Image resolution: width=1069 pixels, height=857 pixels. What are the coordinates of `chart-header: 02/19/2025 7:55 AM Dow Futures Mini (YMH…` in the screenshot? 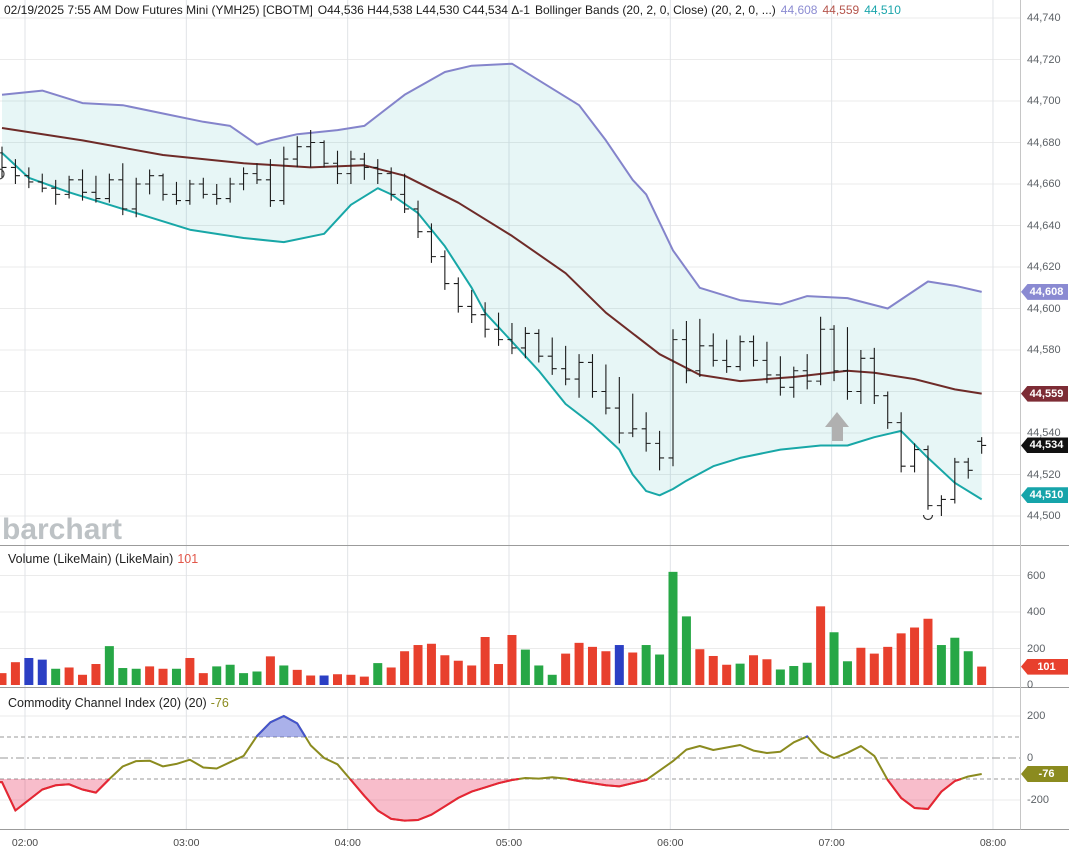 It's located at (455, 10).